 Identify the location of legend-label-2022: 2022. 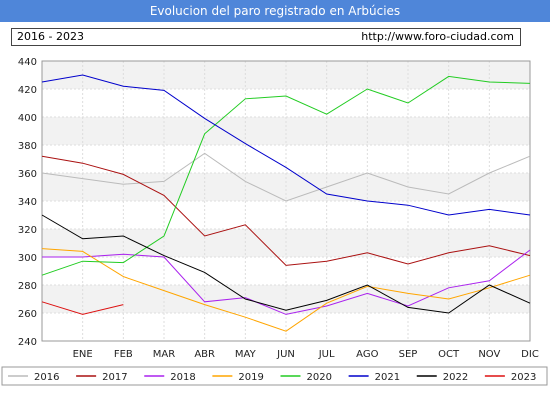
(455, 377).